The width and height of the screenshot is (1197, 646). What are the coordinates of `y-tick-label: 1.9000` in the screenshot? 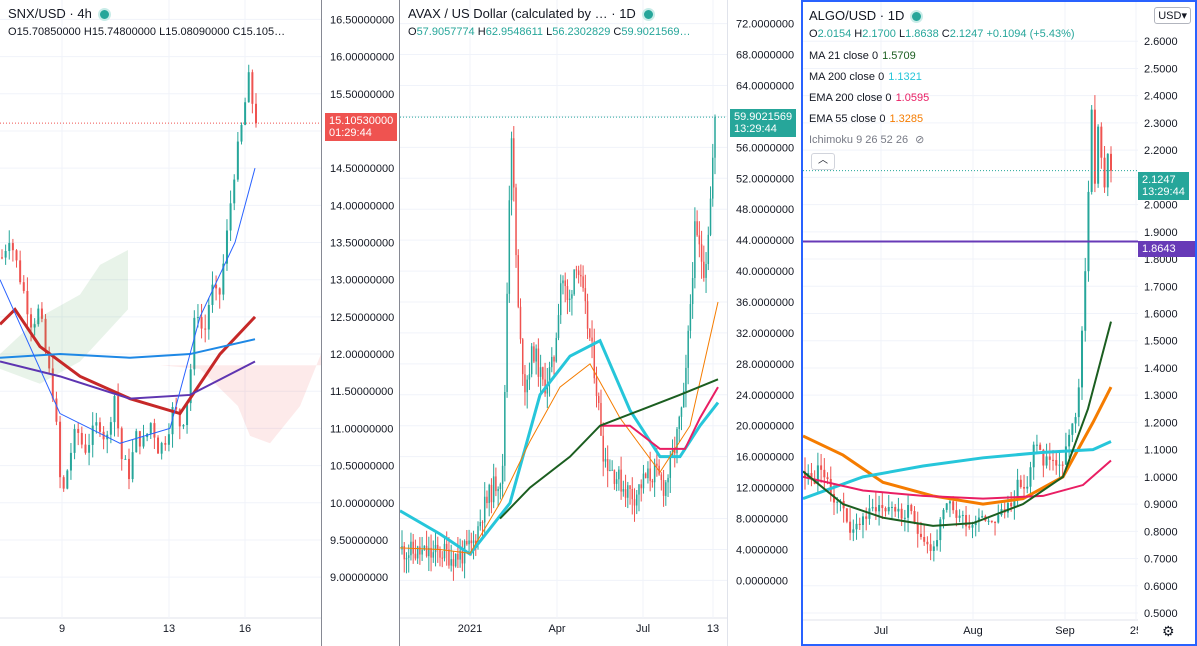 It's located at (1161, 233).